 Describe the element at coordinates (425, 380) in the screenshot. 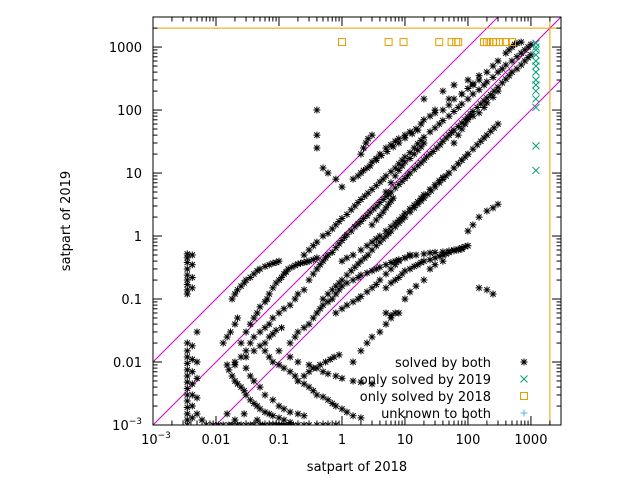

I see `legend-label-1: only solved by 2019` at that location.